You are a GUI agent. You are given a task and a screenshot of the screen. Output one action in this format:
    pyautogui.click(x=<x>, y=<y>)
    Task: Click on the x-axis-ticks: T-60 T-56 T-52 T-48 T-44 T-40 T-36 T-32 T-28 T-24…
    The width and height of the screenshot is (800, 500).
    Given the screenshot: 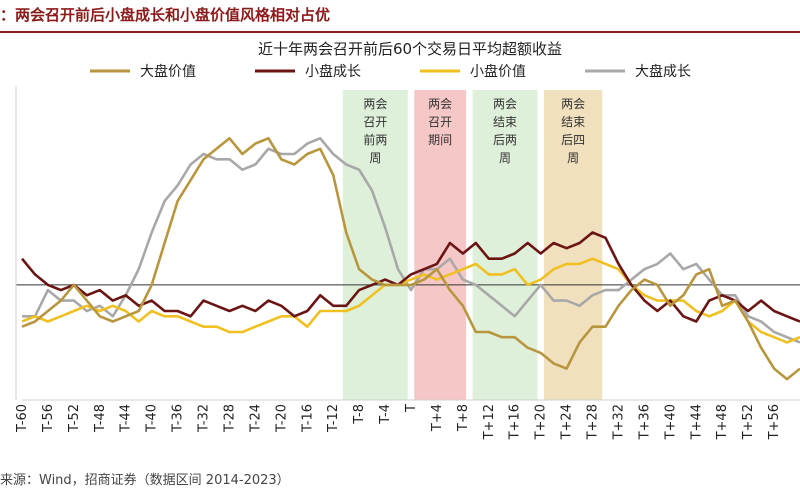 What is the action you would take?
    pyautogui.click(x=407, y=419)
    